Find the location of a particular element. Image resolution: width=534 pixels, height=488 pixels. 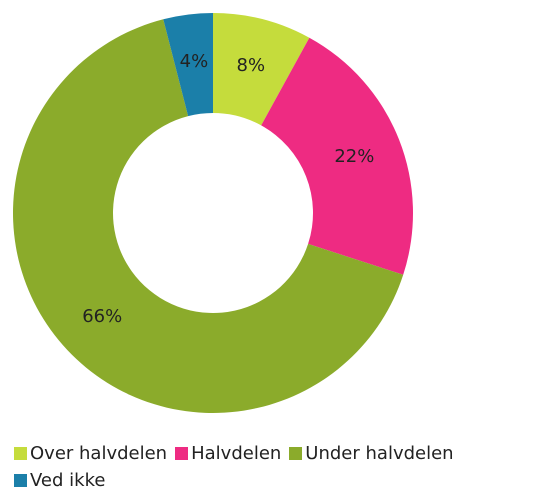

legend-label: Over halvdelen is located at coordinates (99, 453).